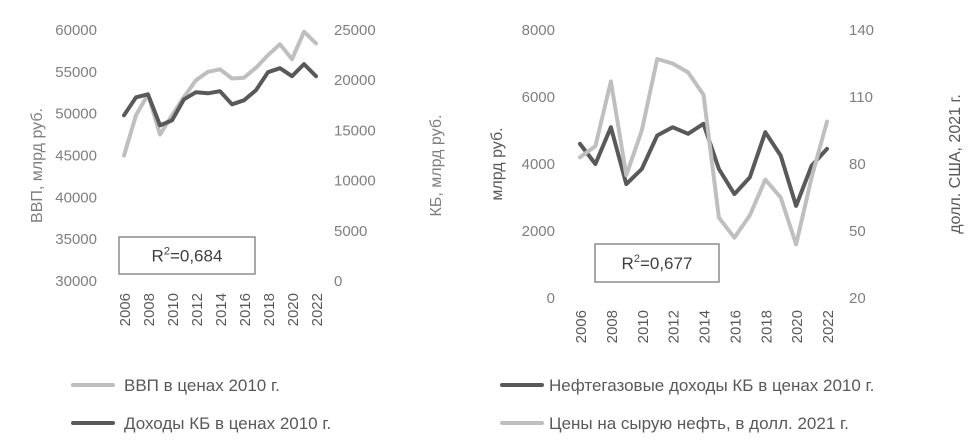 This screenshot has width=974, height=440. What do you see at coordinates (436, 166) in the screenshot?
I see `y-right-axis-title: КБ, млрд руб.` at bounding box center [436, 166].